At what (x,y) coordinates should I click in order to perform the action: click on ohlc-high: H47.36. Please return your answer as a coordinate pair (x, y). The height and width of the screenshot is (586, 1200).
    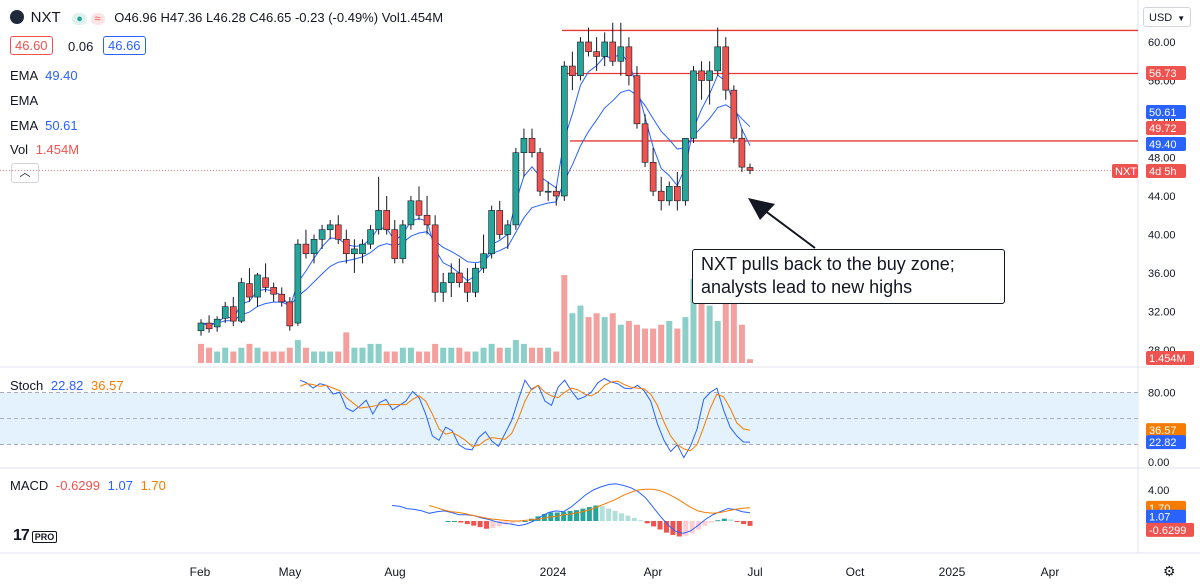
    Looking at the image, I should click on (181, 17).